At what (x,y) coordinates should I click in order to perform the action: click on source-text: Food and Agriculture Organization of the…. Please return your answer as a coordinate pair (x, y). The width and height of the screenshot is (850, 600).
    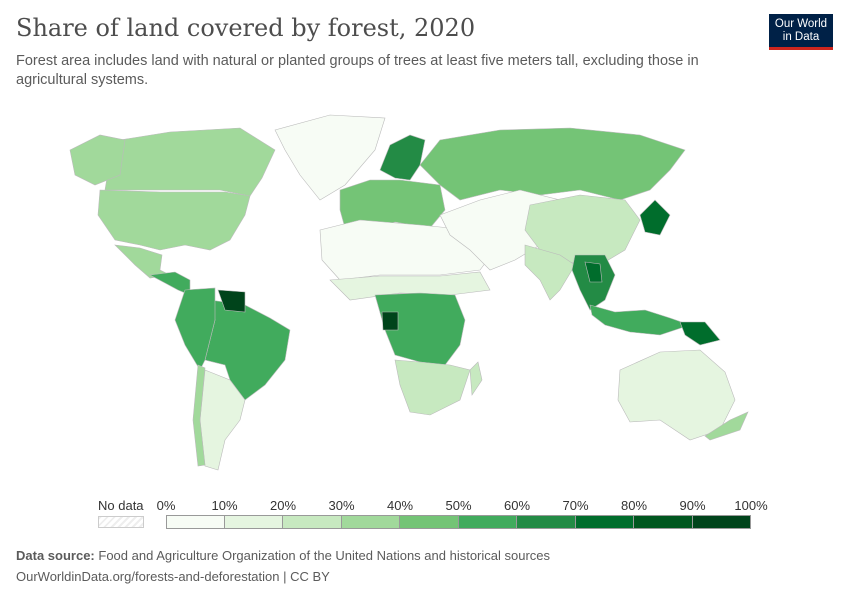
    Looking at the image, I should click on (324, 555).